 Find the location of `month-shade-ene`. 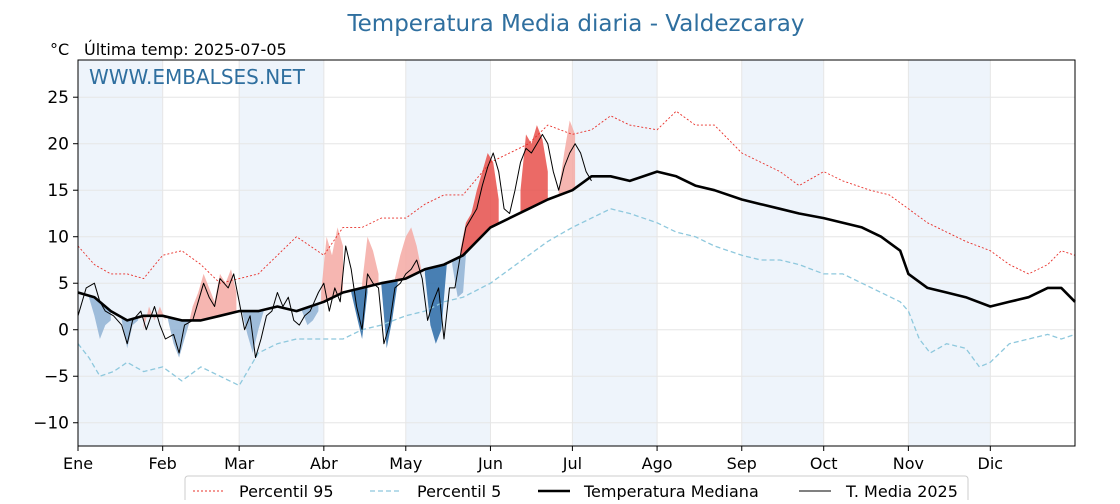

month-shade-ene is located at coordinates (120, 253).